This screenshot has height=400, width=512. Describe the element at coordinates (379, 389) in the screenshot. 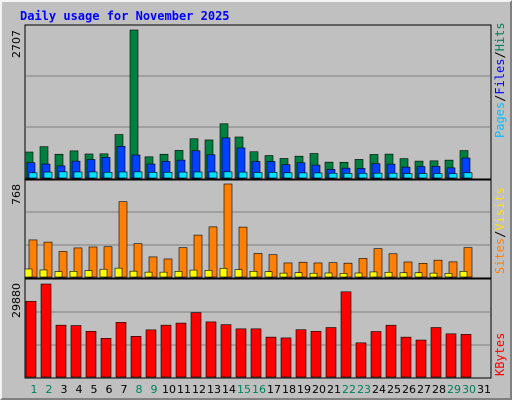

I see `day-label: 24` at that location.